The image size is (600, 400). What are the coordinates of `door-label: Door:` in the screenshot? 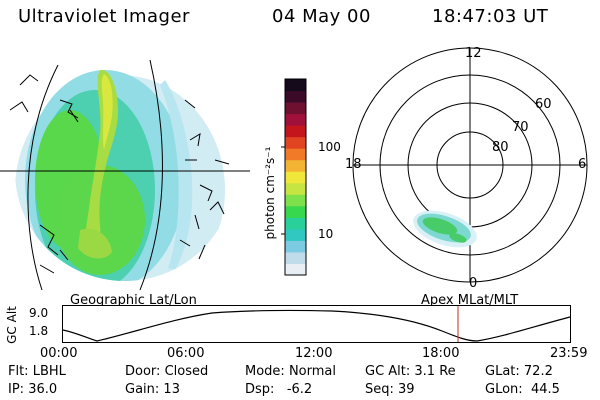 It's located at (143, 371).